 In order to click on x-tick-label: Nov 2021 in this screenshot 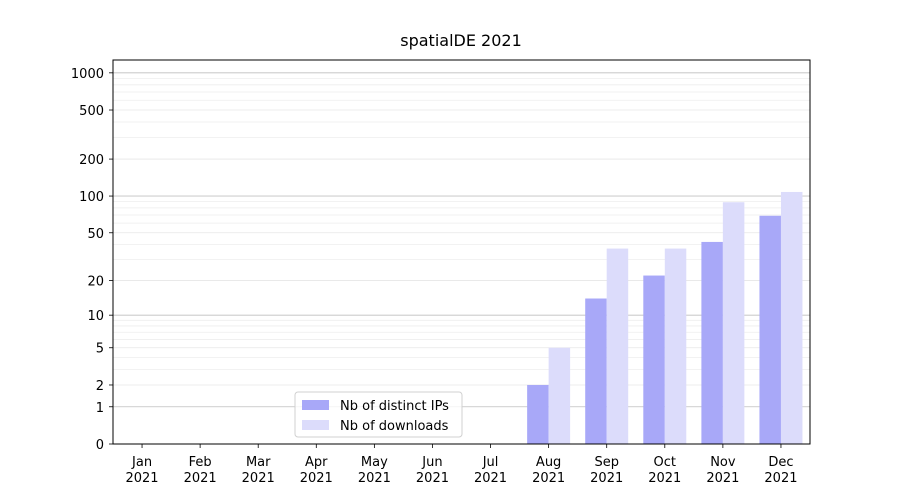, I will do `click(722, 470)`.